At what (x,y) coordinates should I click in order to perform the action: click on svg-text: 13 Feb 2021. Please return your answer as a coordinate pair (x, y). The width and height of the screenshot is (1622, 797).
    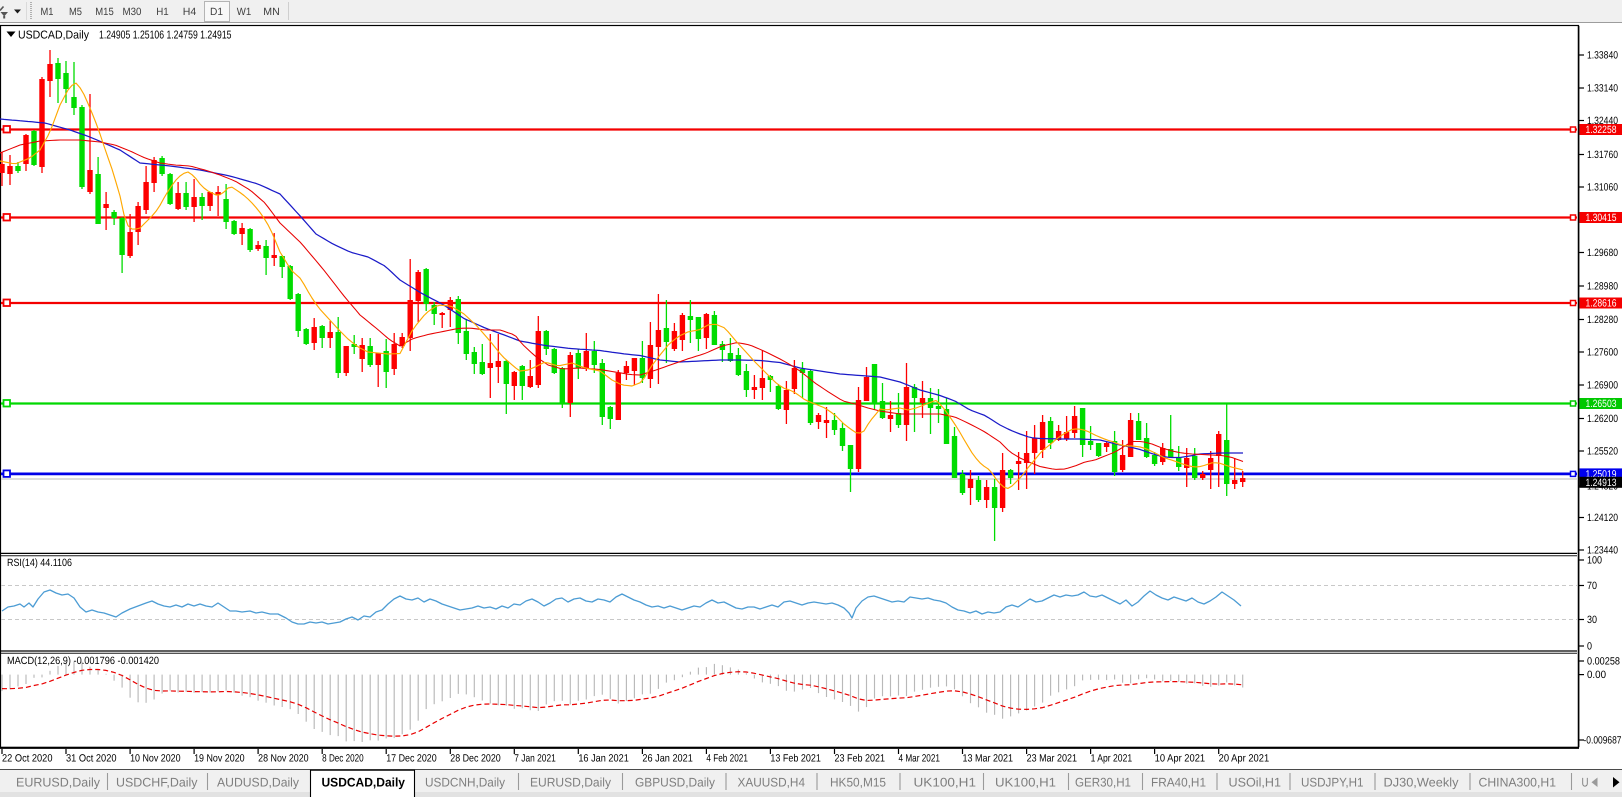
    Looking at the image, I should click on (795, 759).